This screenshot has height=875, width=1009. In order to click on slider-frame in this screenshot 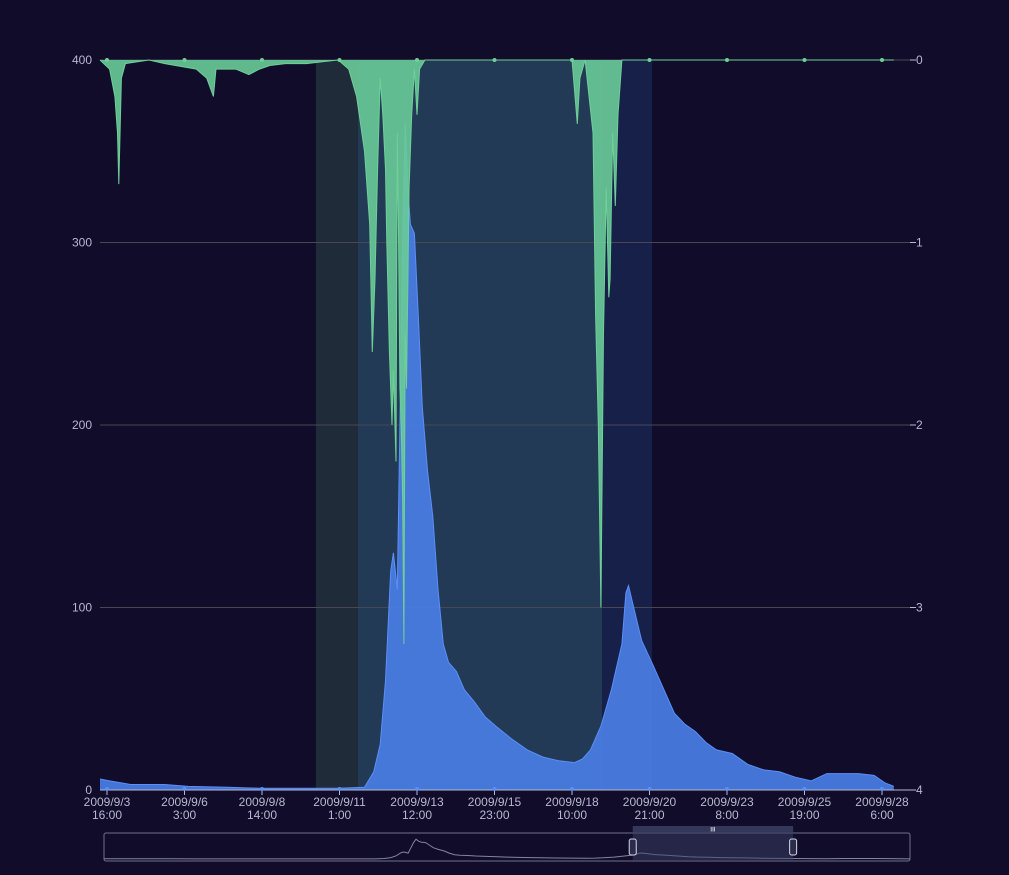, I will do `click(507, 847)`.